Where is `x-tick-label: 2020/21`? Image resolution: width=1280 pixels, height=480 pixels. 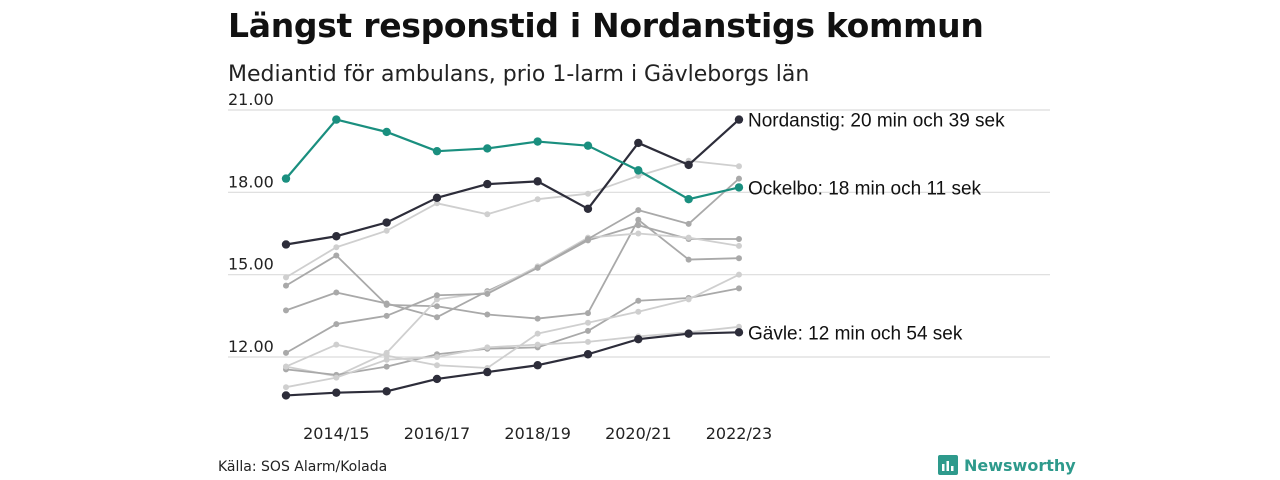
x-tick-label: 2020/21 is located at coordinates (638, 433).